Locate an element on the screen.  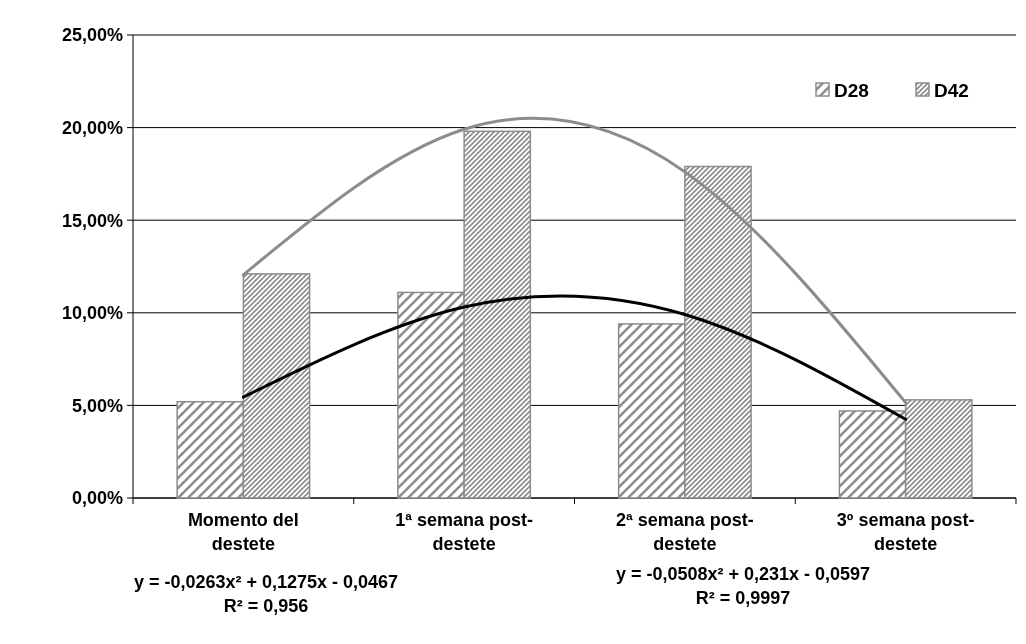
text: R² = 0,9997 is located at coordinates (743, 598).